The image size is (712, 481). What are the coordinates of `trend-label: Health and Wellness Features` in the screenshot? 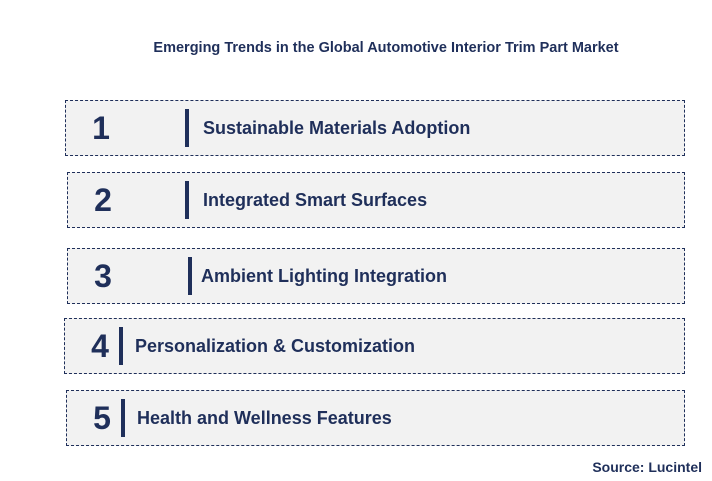 It's located at (264, 417).